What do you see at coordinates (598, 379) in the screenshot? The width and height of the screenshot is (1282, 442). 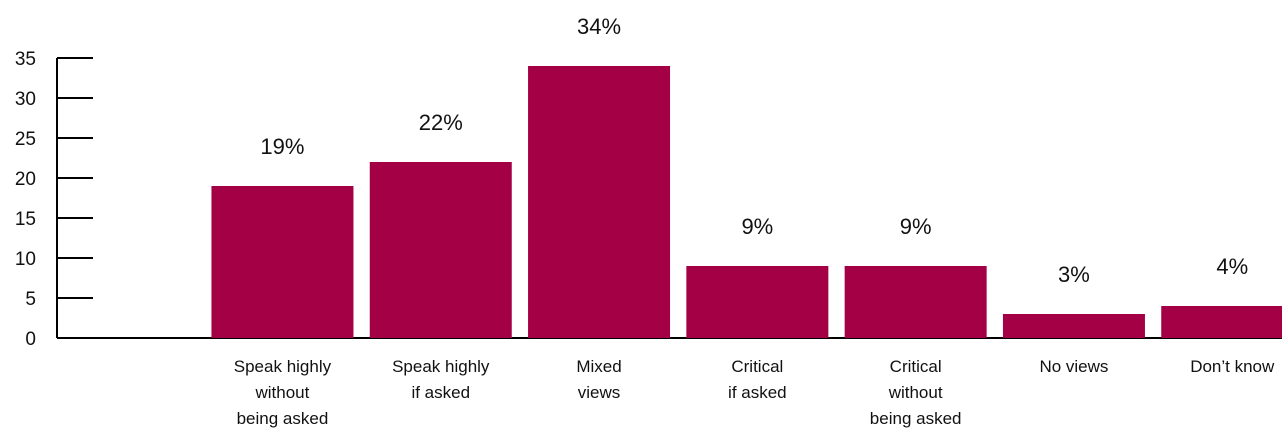 I see `category-label: Mixed views` at bounding box center [598, 379].